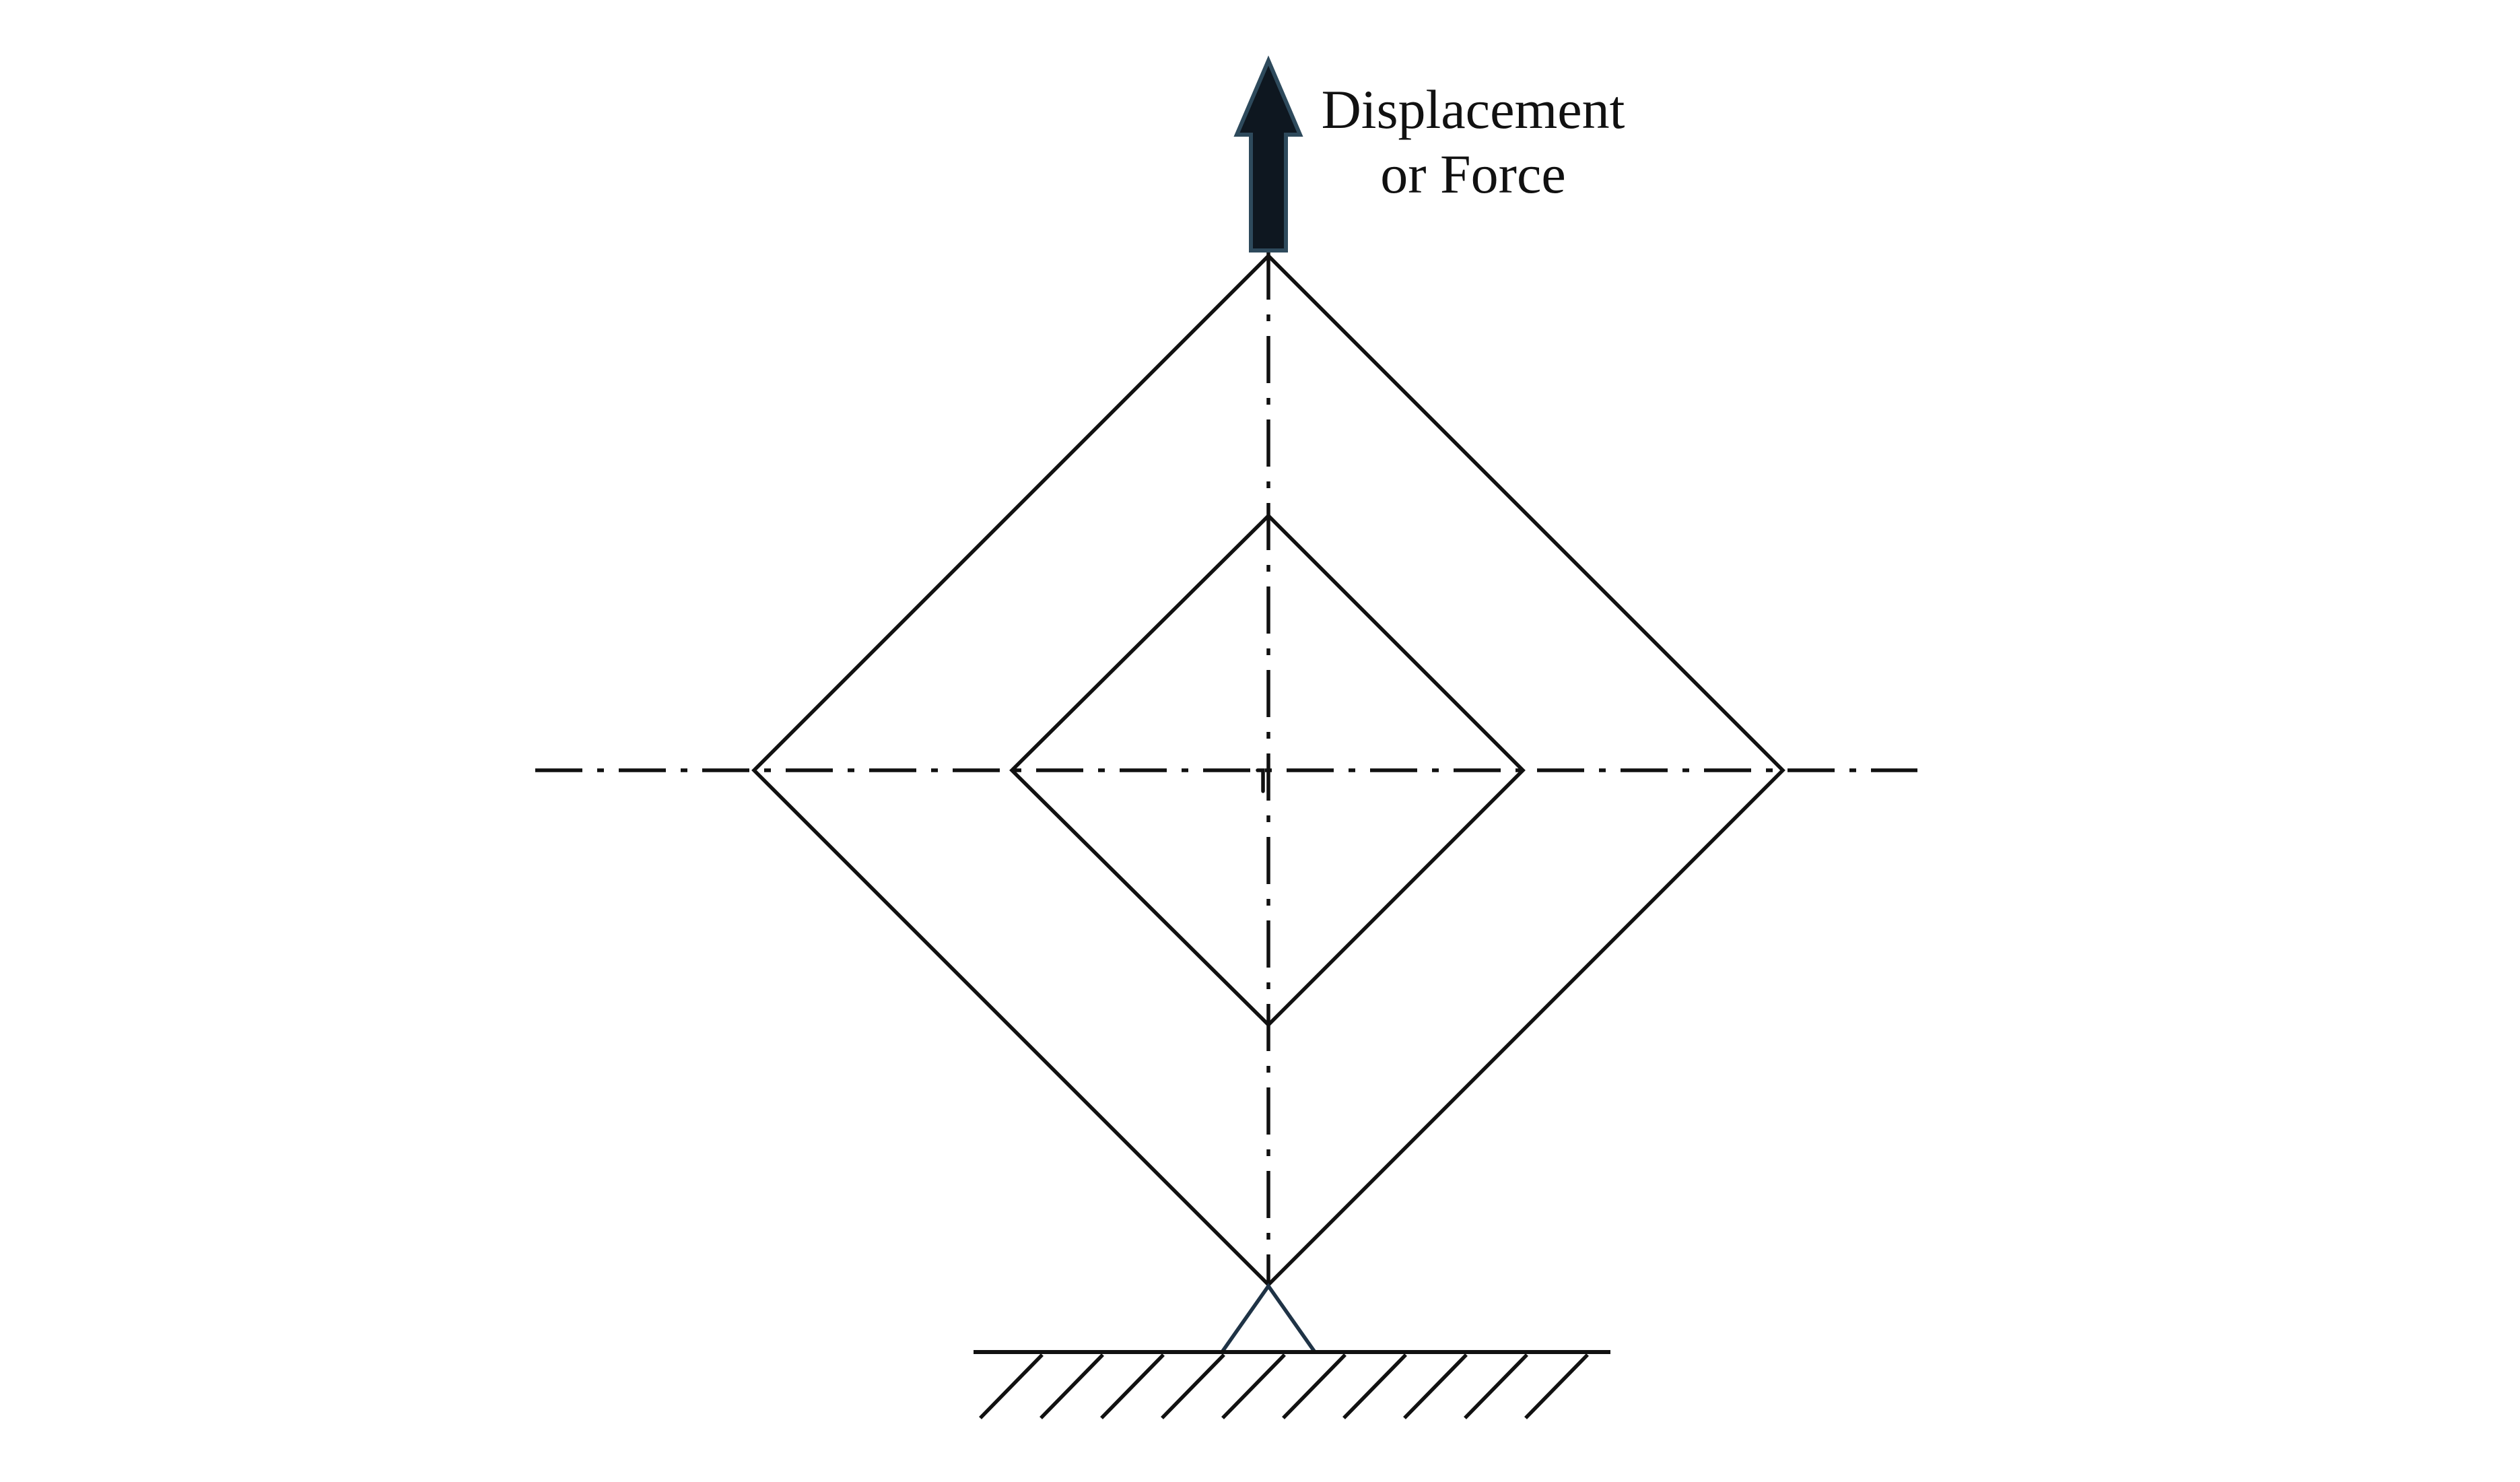 This screenshot has width=2520, height=1482. Describe the element at coordinates (1474, 142) in the screenshot. I see `load-label: Displacement or Force` at that location.